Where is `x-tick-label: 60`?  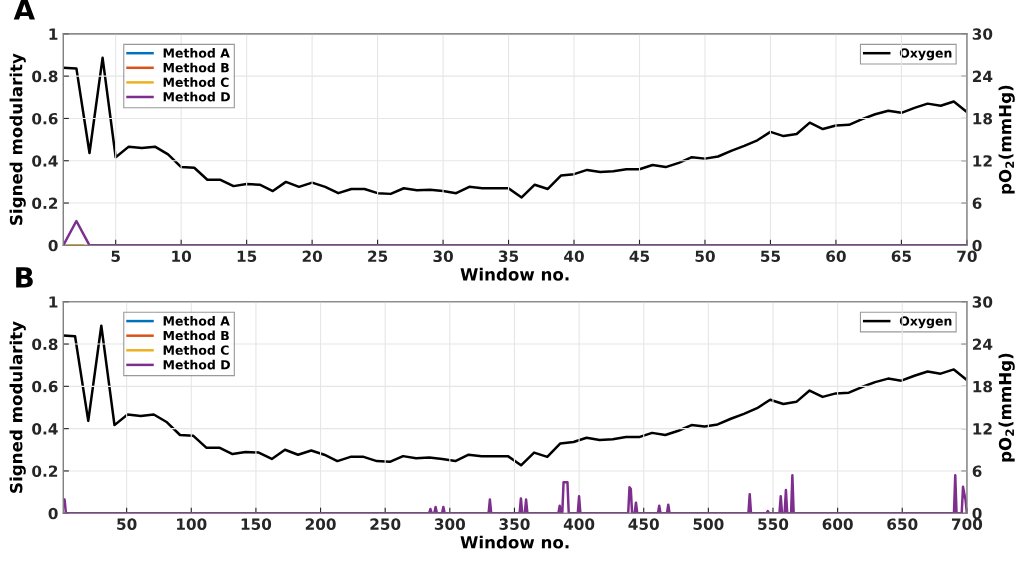 x-tick-label: 60 is located at coordinates (836, 256).